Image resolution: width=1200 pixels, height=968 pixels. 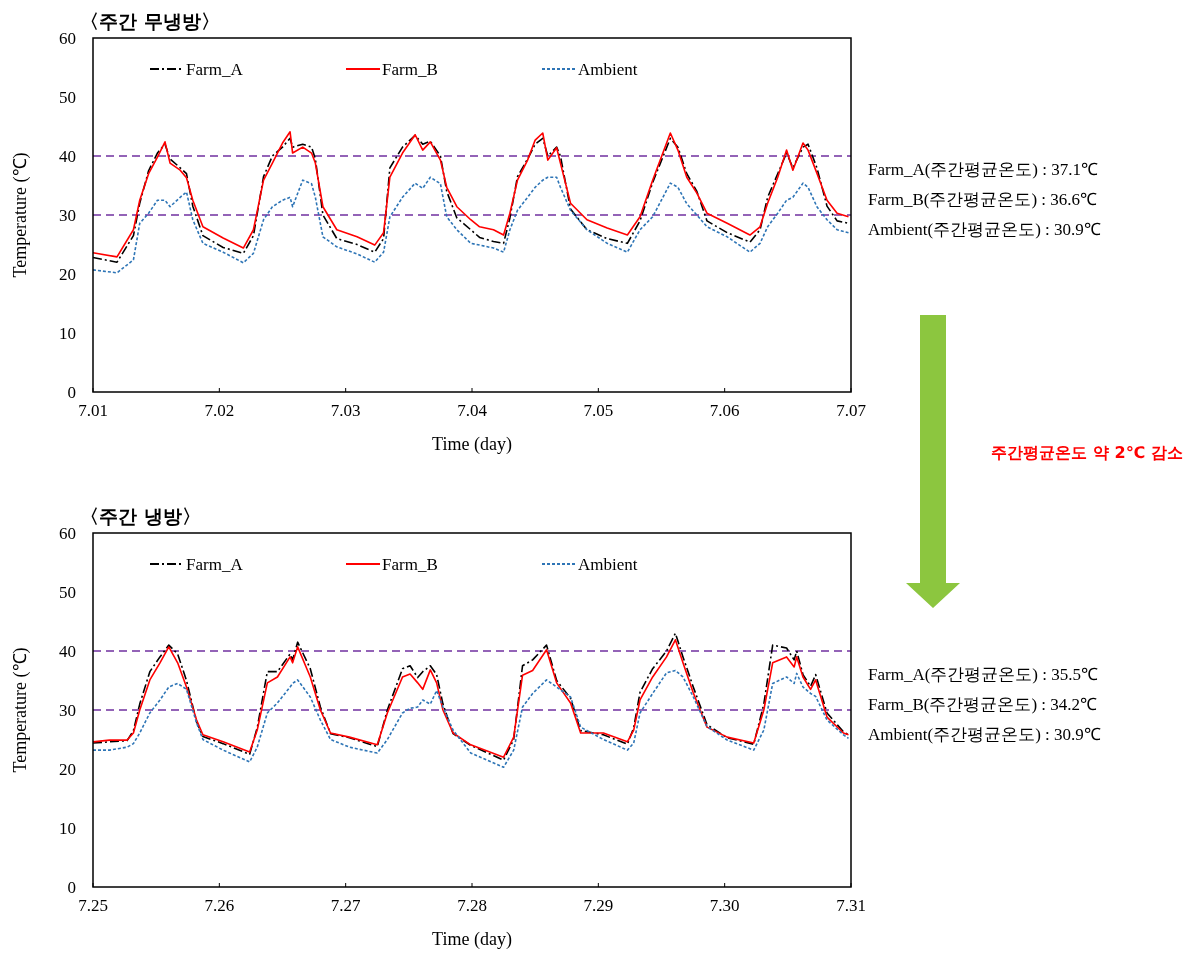 I want to click on x-tick-label: 7.02, so click(x=219, y=410).